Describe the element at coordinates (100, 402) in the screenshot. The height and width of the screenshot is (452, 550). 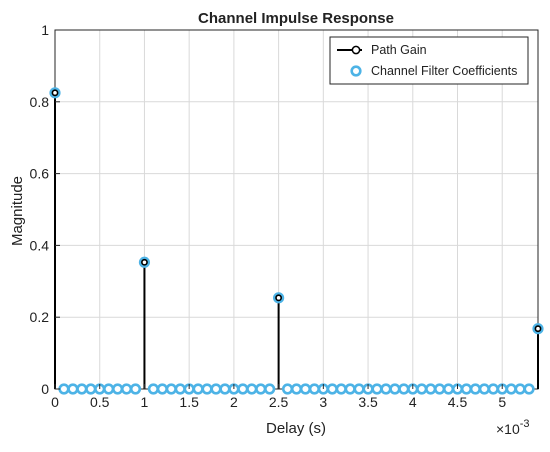
I see `x-tick-label: 0.5` at that location.